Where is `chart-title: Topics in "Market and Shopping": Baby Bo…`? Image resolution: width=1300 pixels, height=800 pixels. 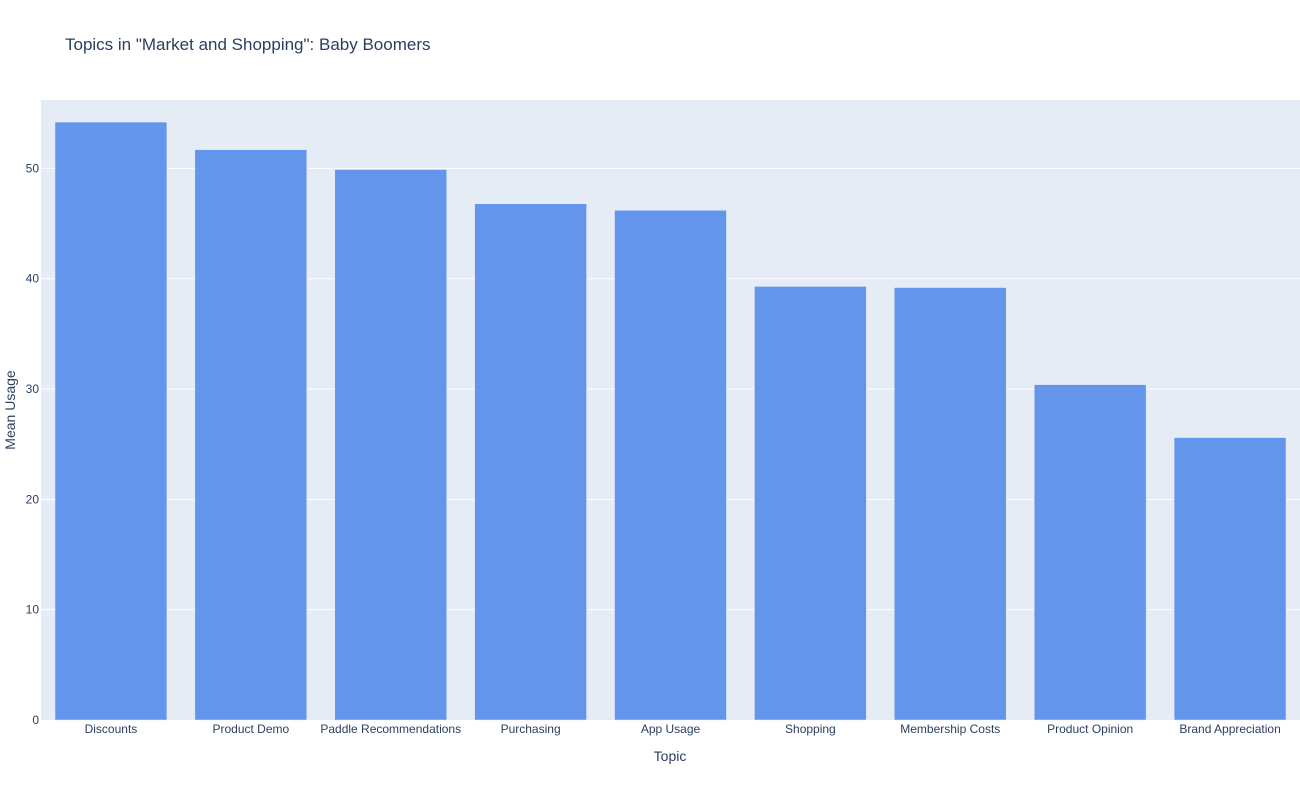 chart-title: Topics in "Market and Shopping": Baby Bo… is located at coordinates (247, 44).